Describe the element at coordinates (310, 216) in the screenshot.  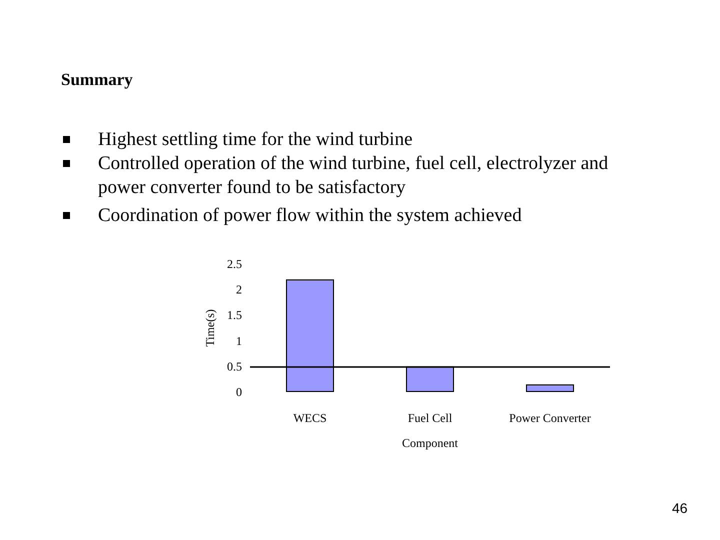
I see `text: Coordination of power flow within the system achieved` at that location.